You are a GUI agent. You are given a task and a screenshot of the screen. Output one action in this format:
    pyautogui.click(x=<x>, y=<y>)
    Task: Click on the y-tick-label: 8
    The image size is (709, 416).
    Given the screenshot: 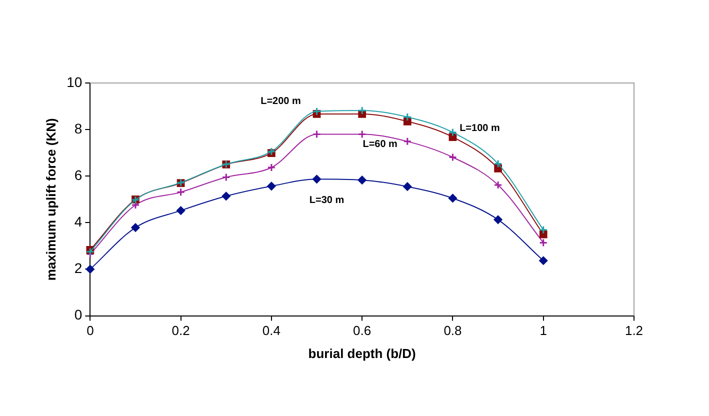 What is the action you would take?
    pyautogui.click(x=78, y=128)
    